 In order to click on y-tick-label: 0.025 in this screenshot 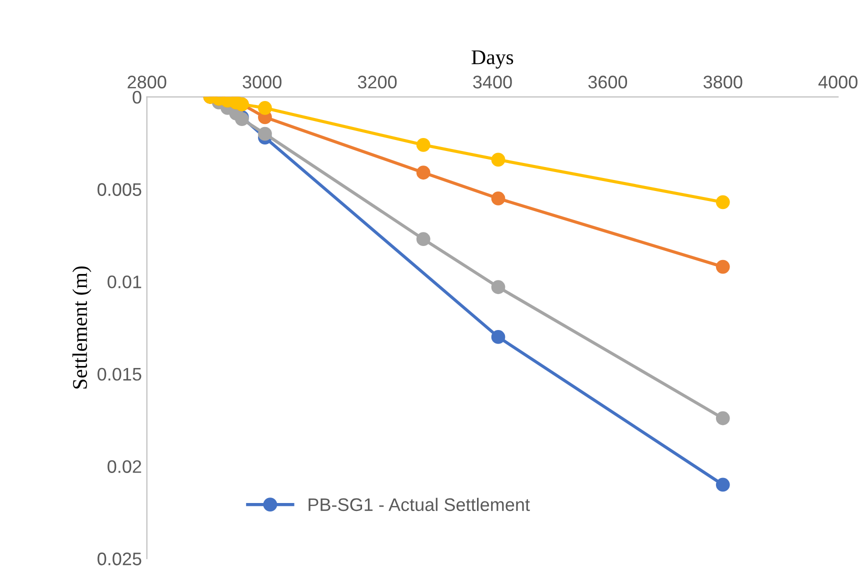, I will do `click(120, 559)`.